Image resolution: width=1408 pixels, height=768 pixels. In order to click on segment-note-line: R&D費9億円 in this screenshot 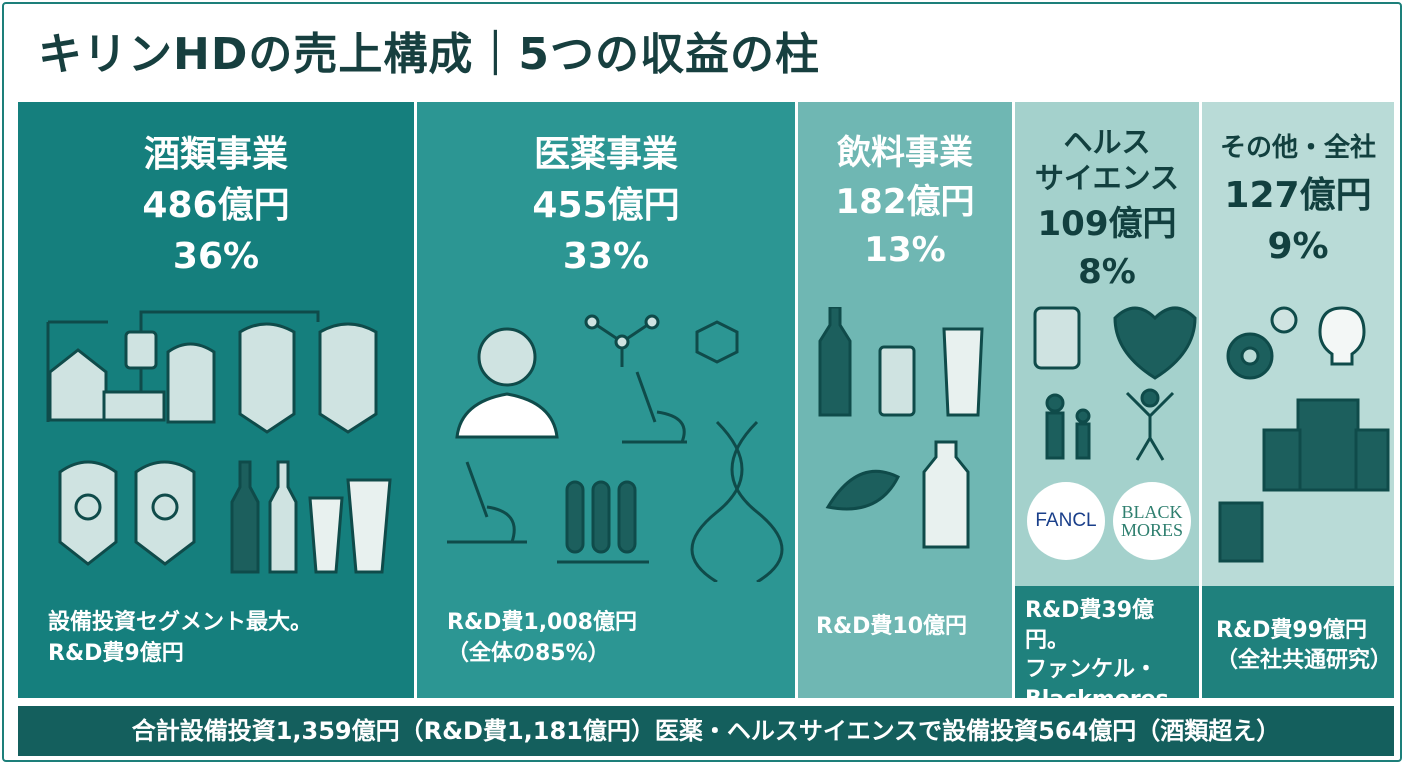, I will do `click(116, 653)`.